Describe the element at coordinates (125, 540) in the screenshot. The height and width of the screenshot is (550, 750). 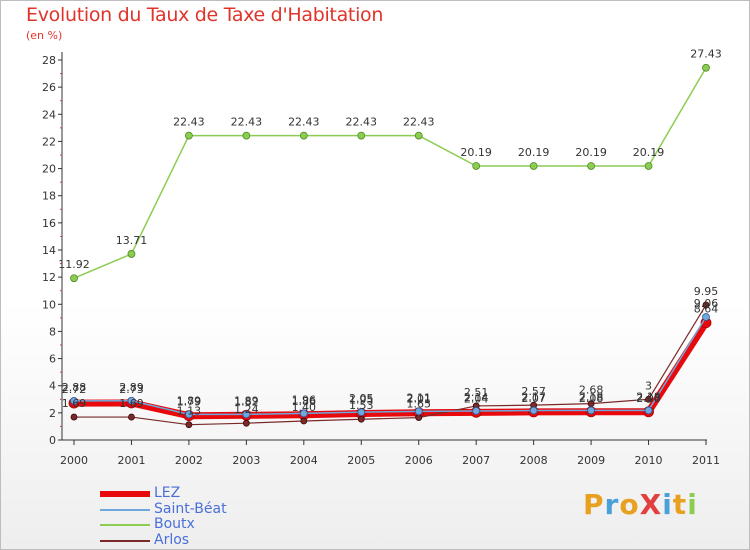
I see `legend-swatch-arlos` at that location.